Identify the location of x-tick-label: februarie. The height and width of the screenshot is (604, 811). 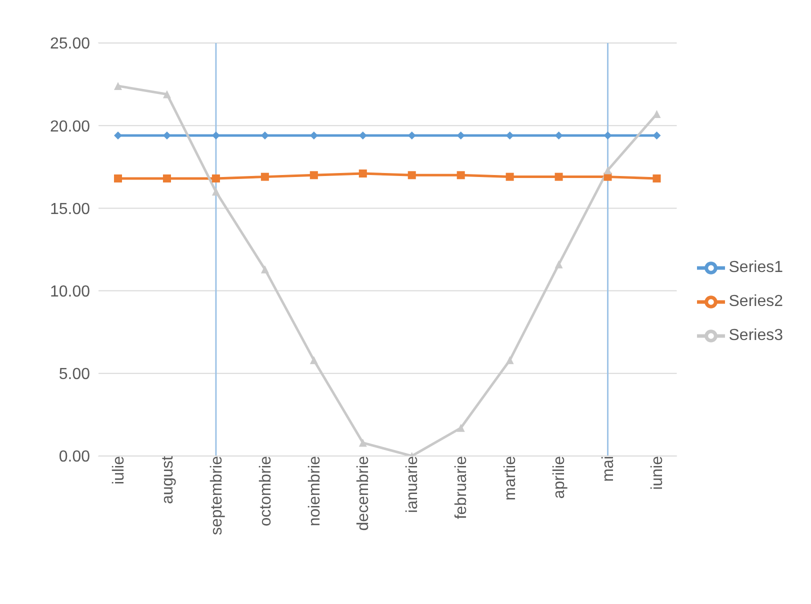
(461, 488).